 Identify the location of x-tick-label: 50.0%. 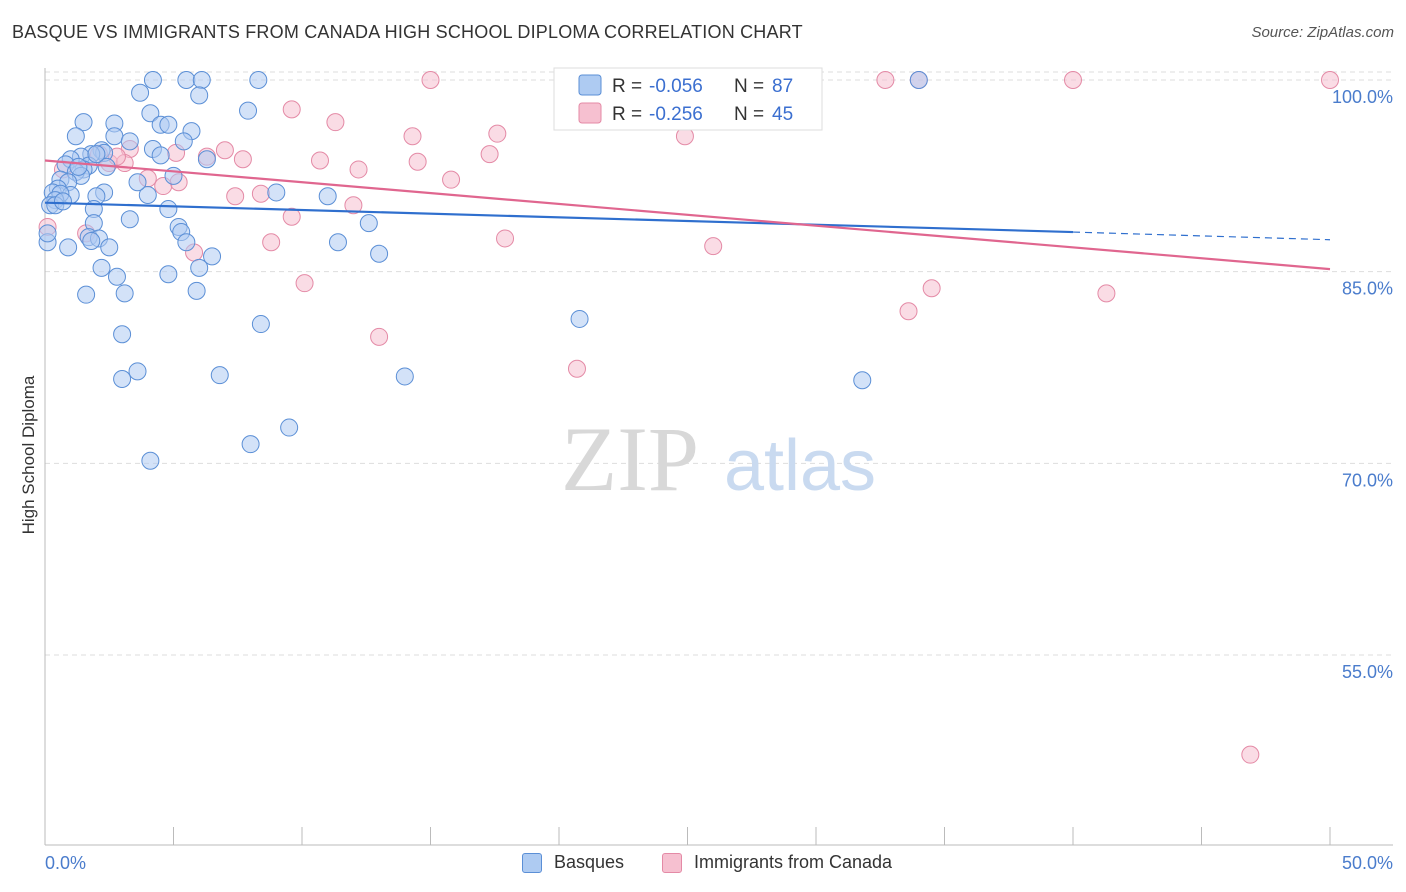
(1367, 863).